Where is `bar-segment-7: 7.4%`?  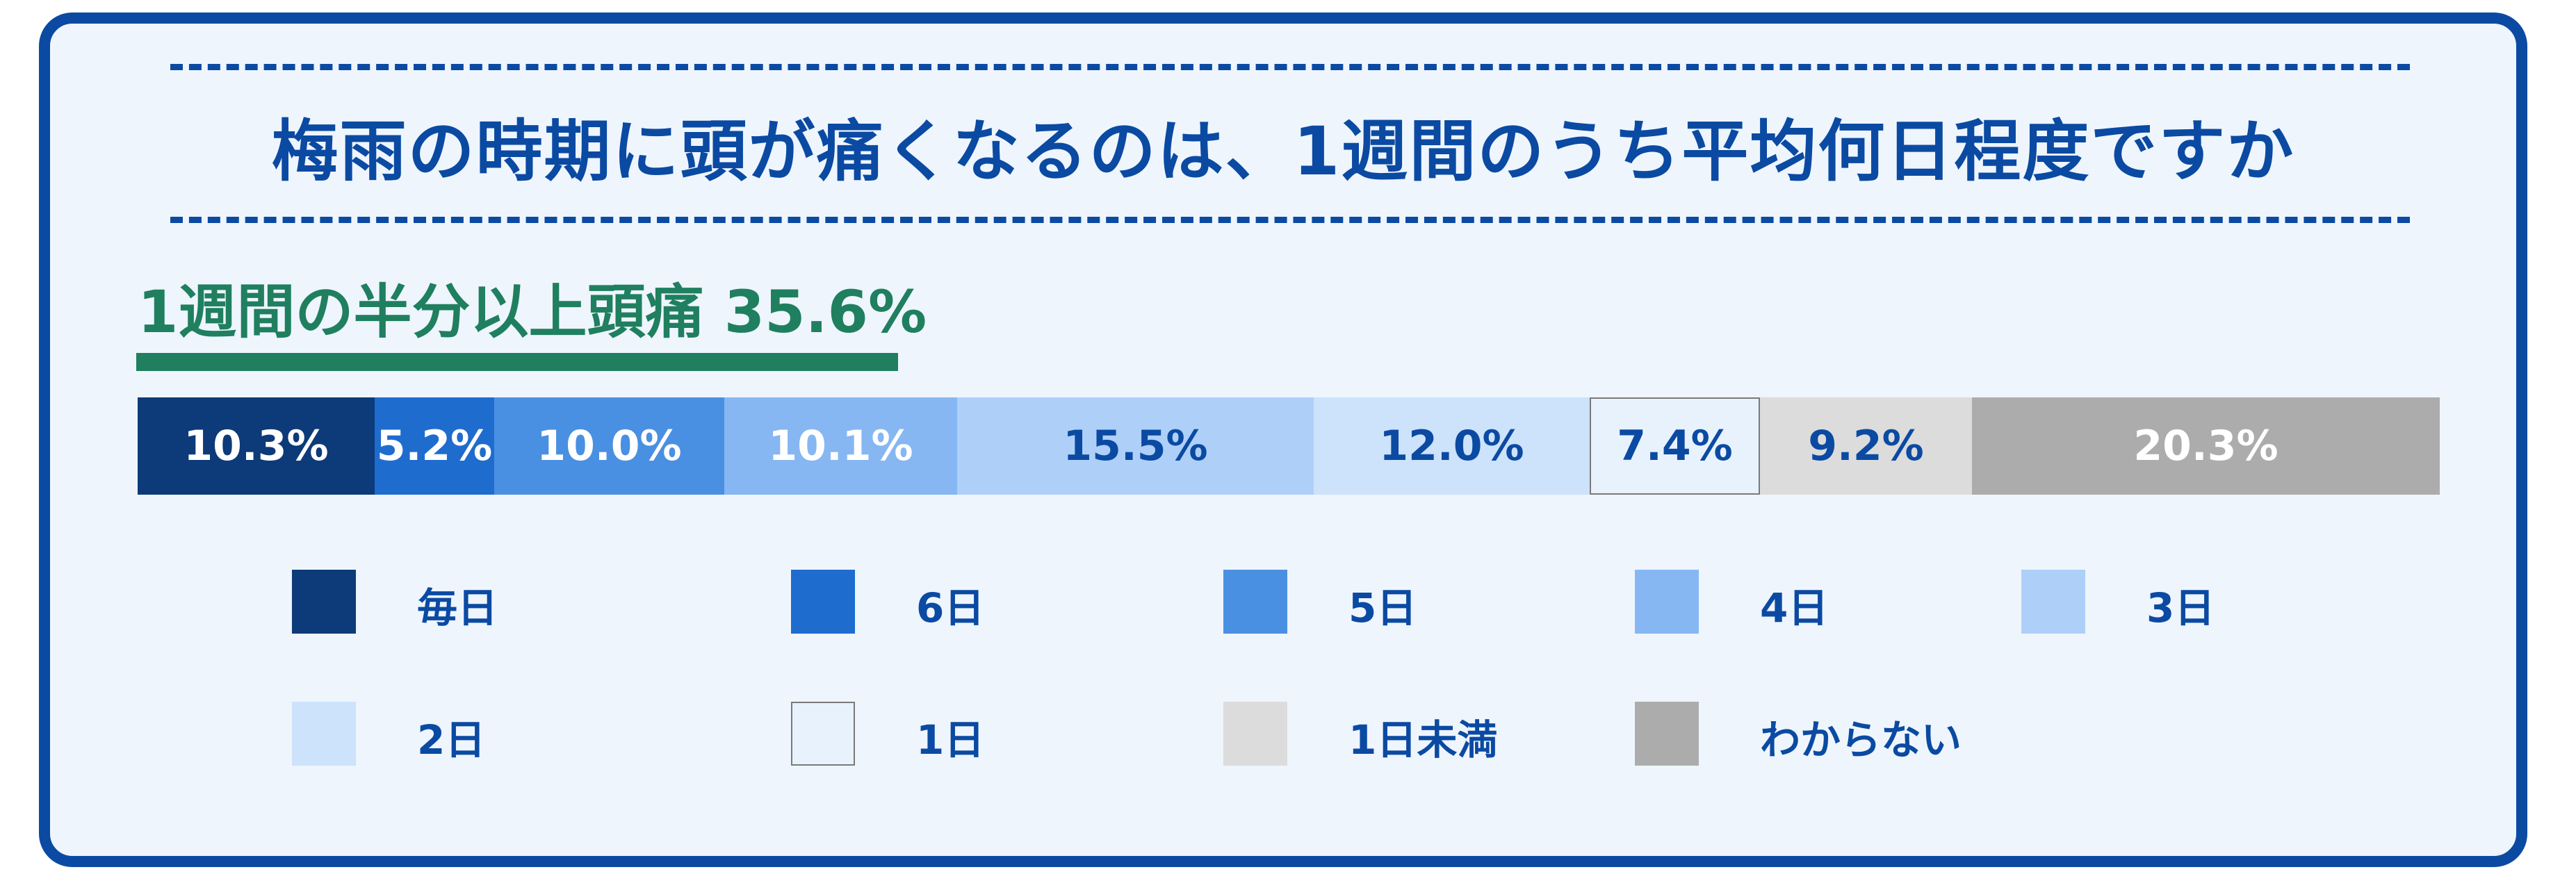
bar-segment-7: 7.4% is located at coordinates (1675, 446).